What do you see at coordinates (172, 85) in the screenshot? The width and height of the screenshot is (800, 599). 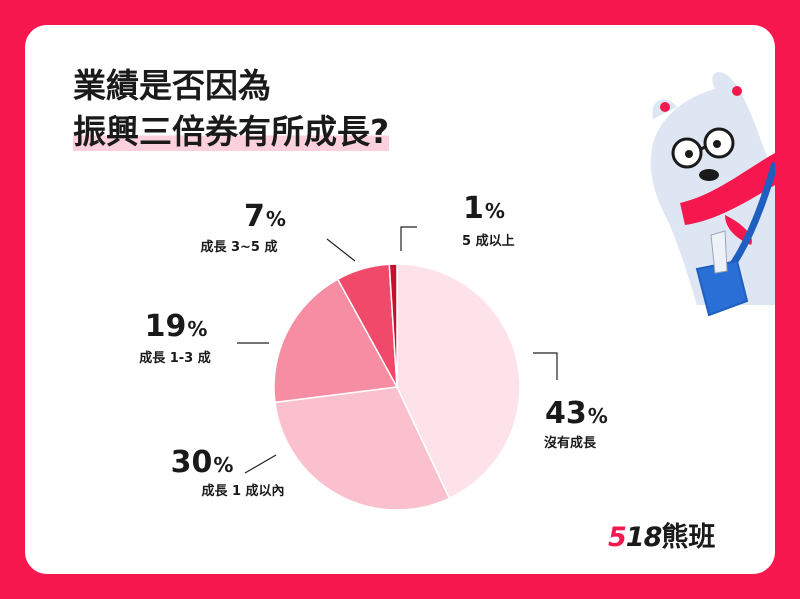 I see `title-line-1: 業績是否因為` at bounding box center [172, 85].